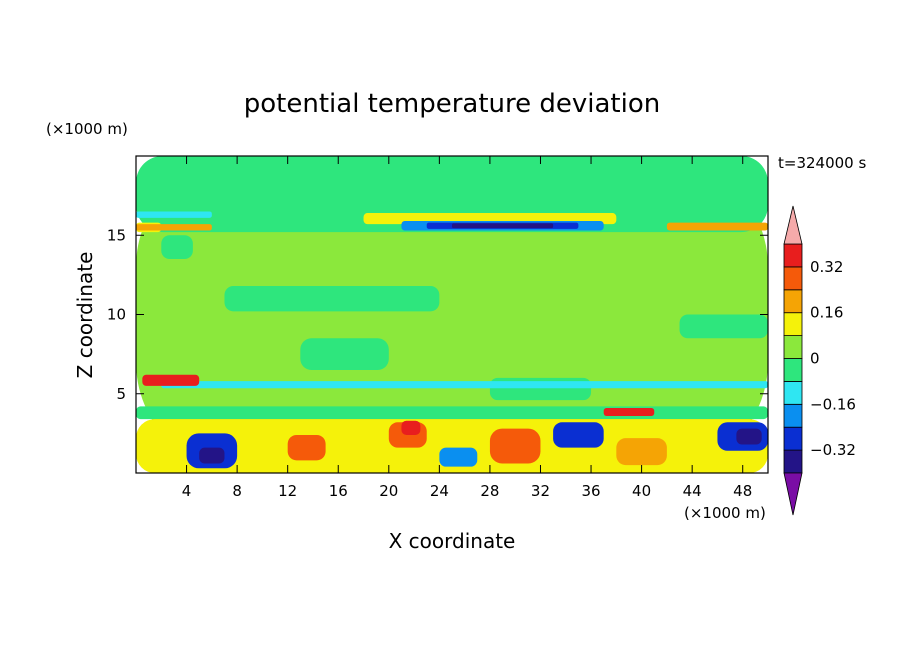 Image resolution: width=904 pixels, height=658 pixels. Describe the element at coordinates (793, 225) in the screenshot. I see `colorbar-extend-high` at that location.